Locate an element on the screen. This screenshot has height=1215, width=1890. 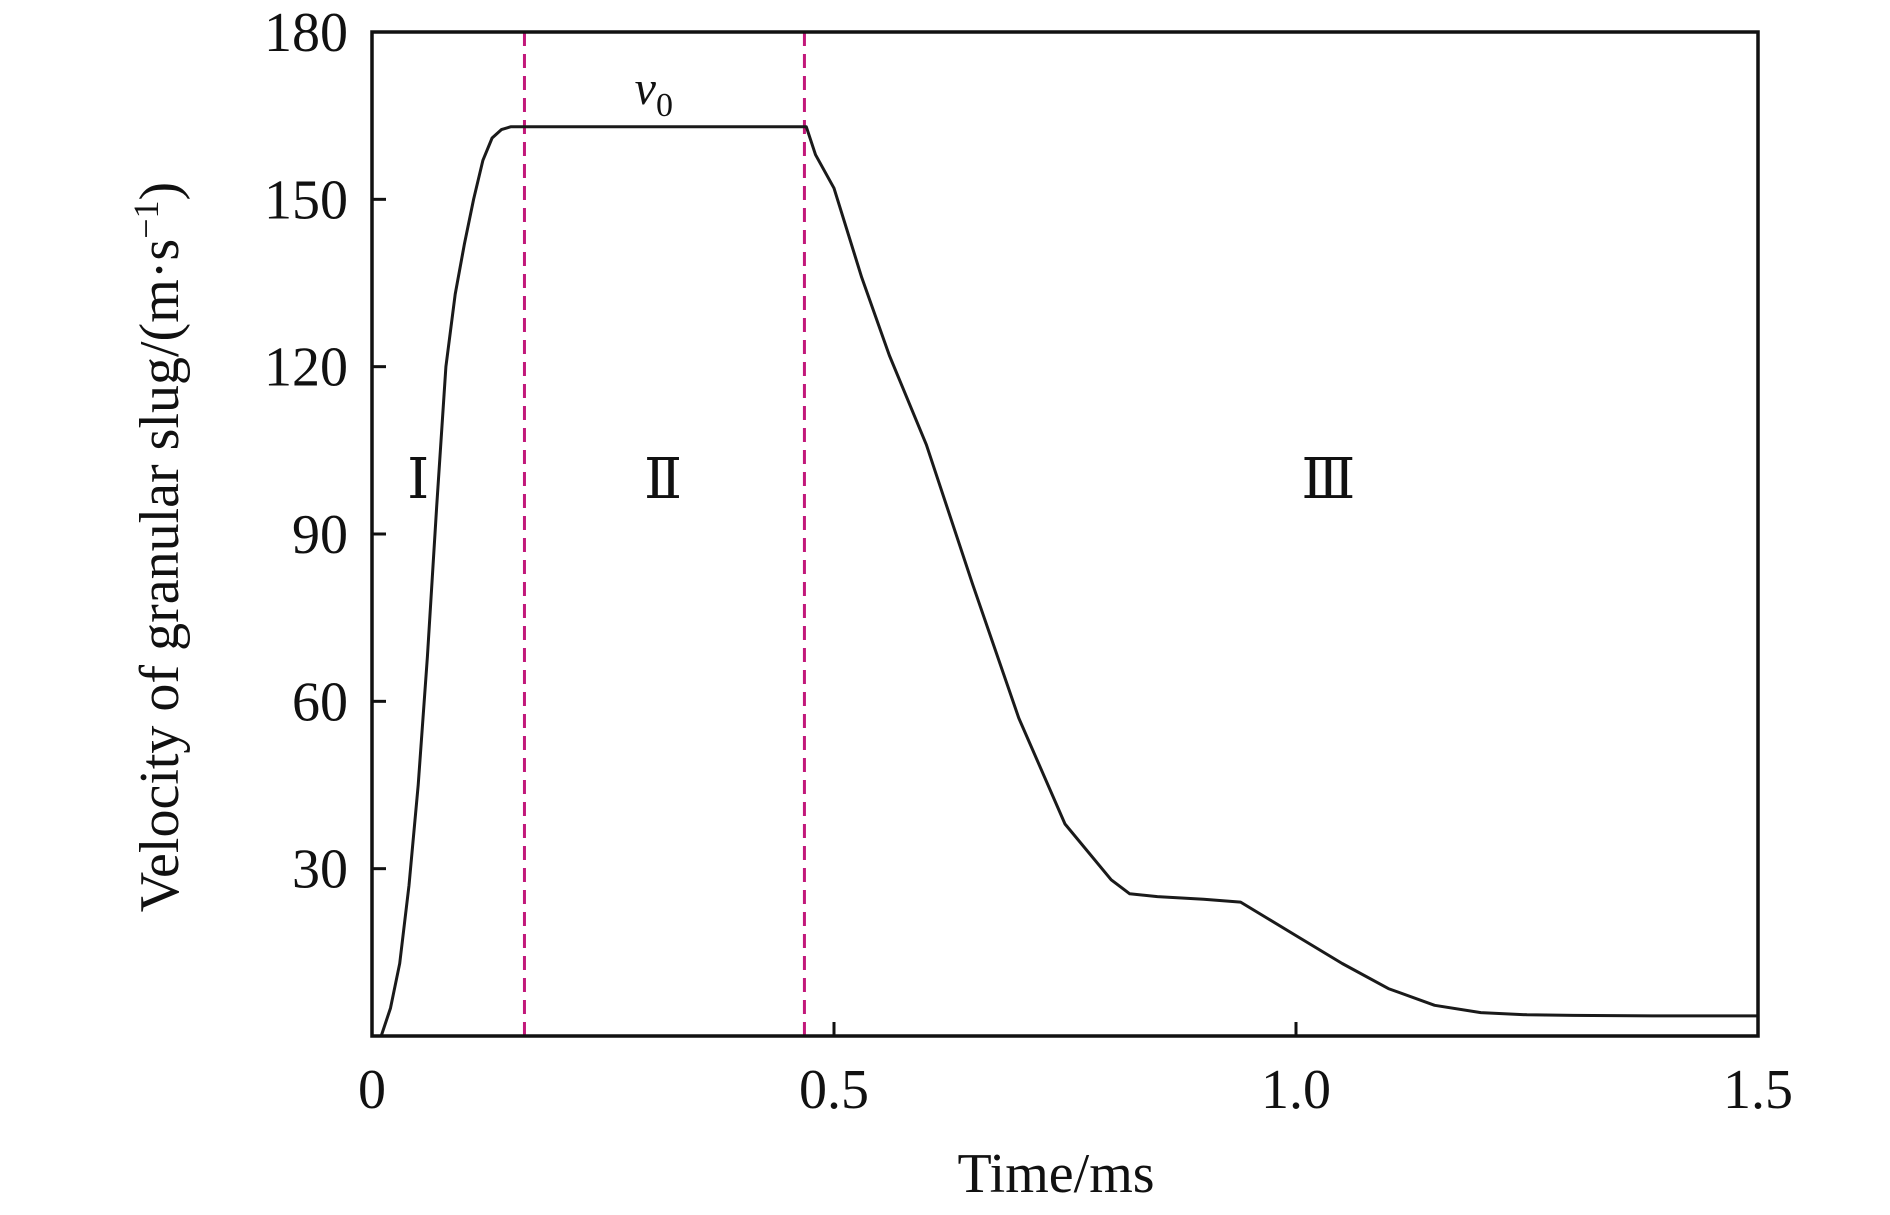
v0-annotation-subscript: 0 is located at coordinates (664, 105).